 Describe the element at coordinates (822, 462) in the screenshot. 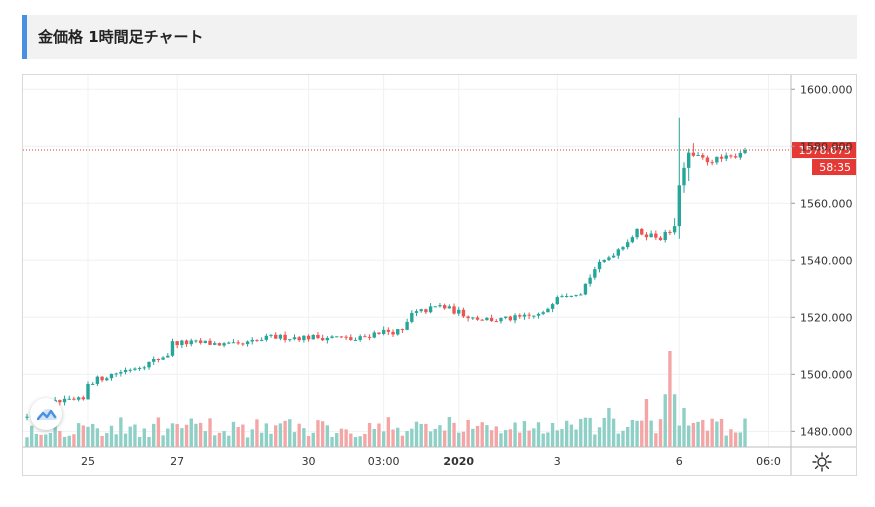

I see `gear-icon` at that location.